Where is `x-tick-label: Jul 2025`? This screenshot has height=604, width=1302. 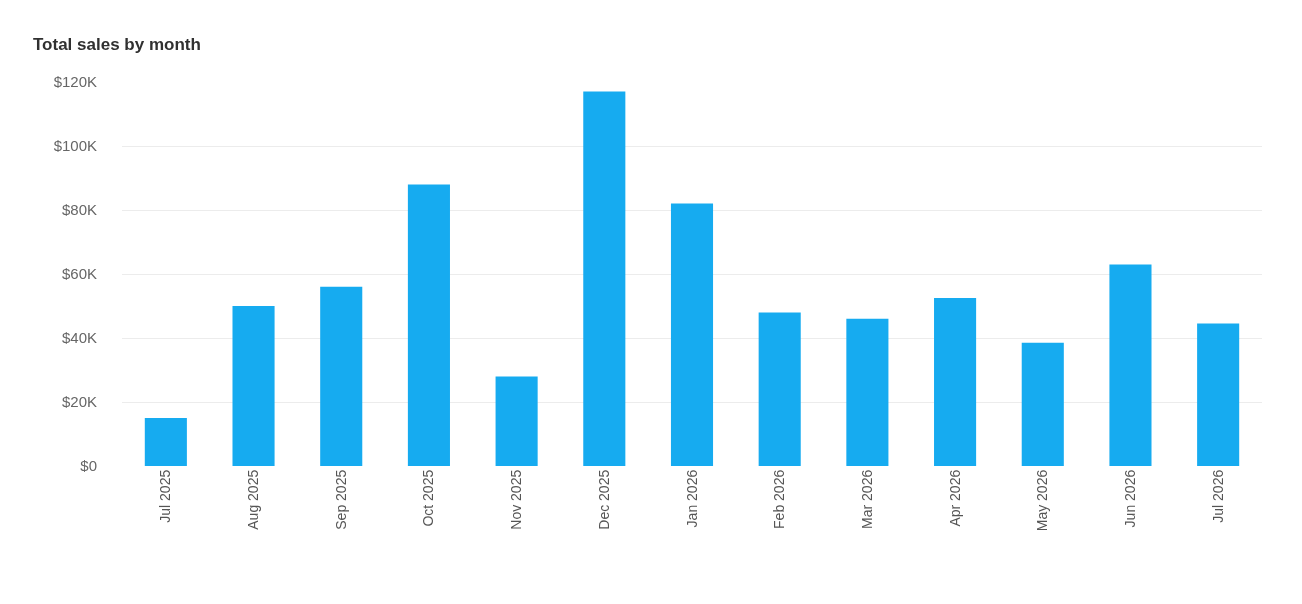
x-tick-label: Jul 2025 is located at coordinates (165, 496).